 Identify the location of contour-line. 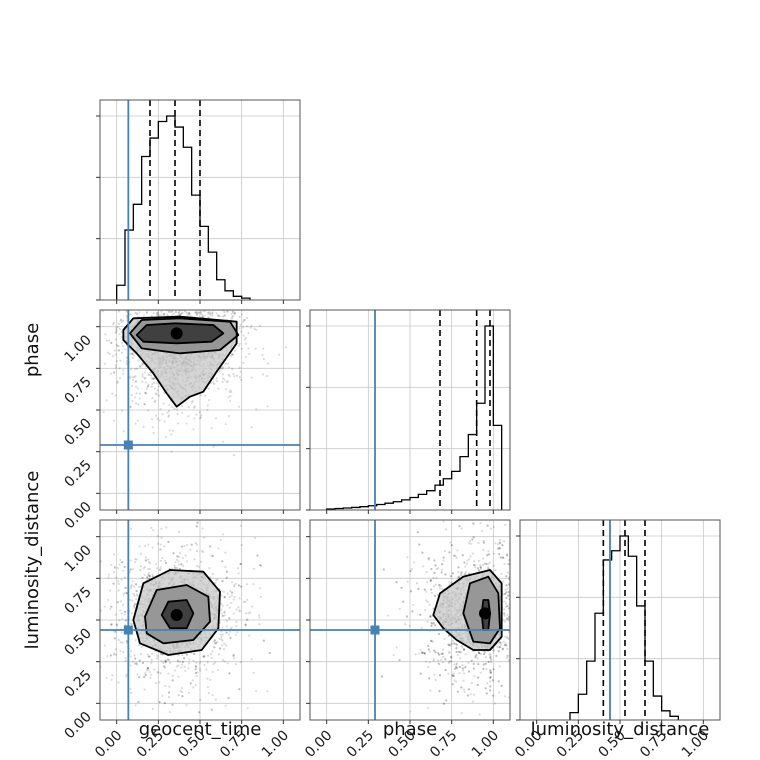
(467, 610).